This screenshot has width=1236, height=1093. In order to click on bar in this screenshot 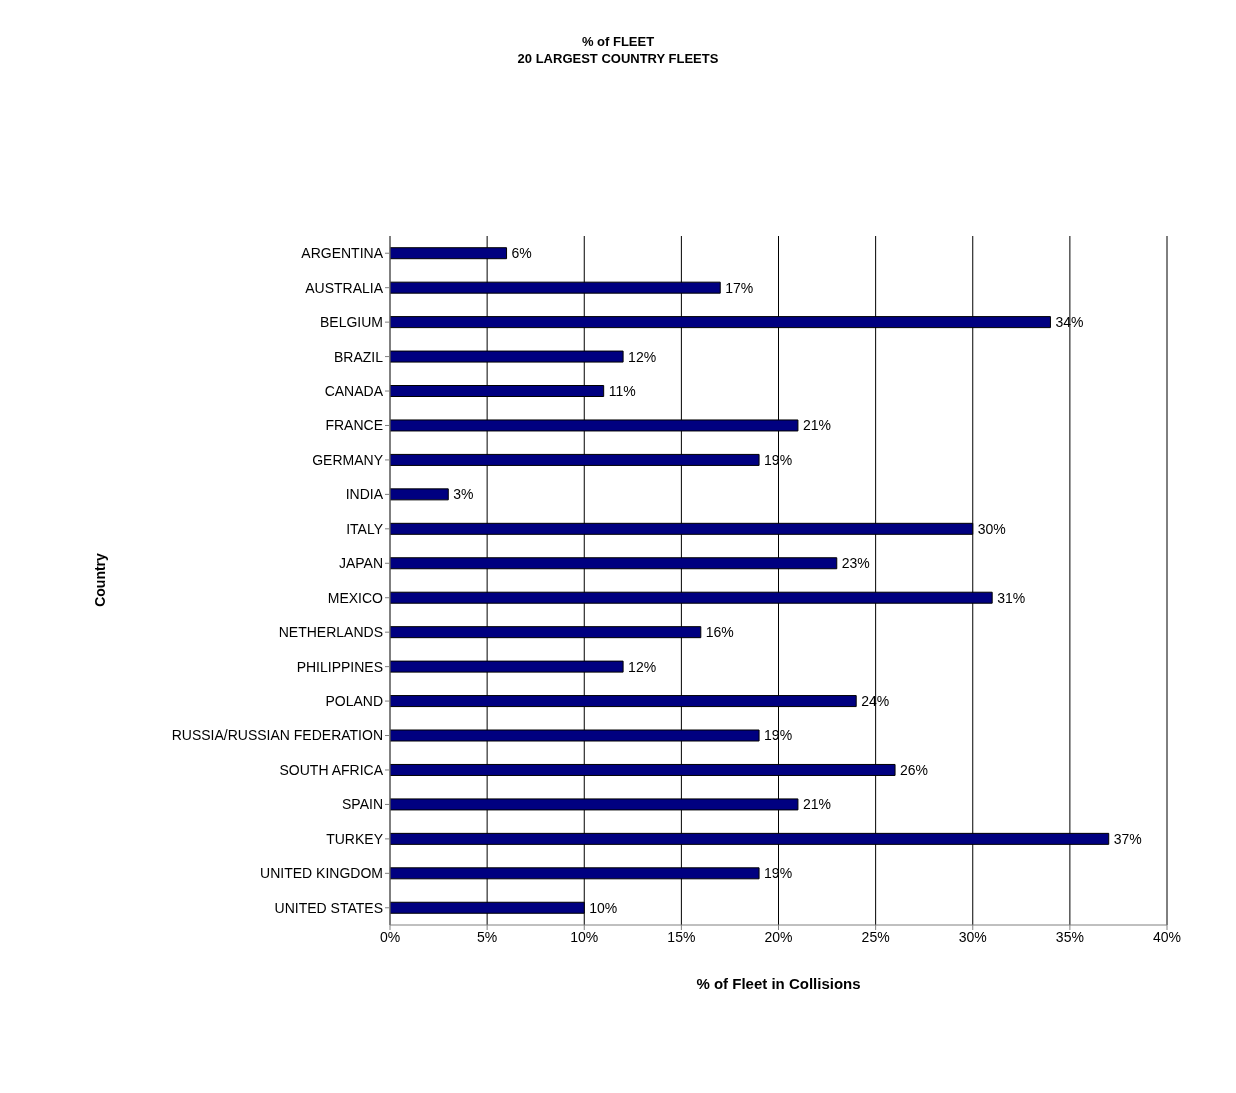, I will do `click(419, 494)`.